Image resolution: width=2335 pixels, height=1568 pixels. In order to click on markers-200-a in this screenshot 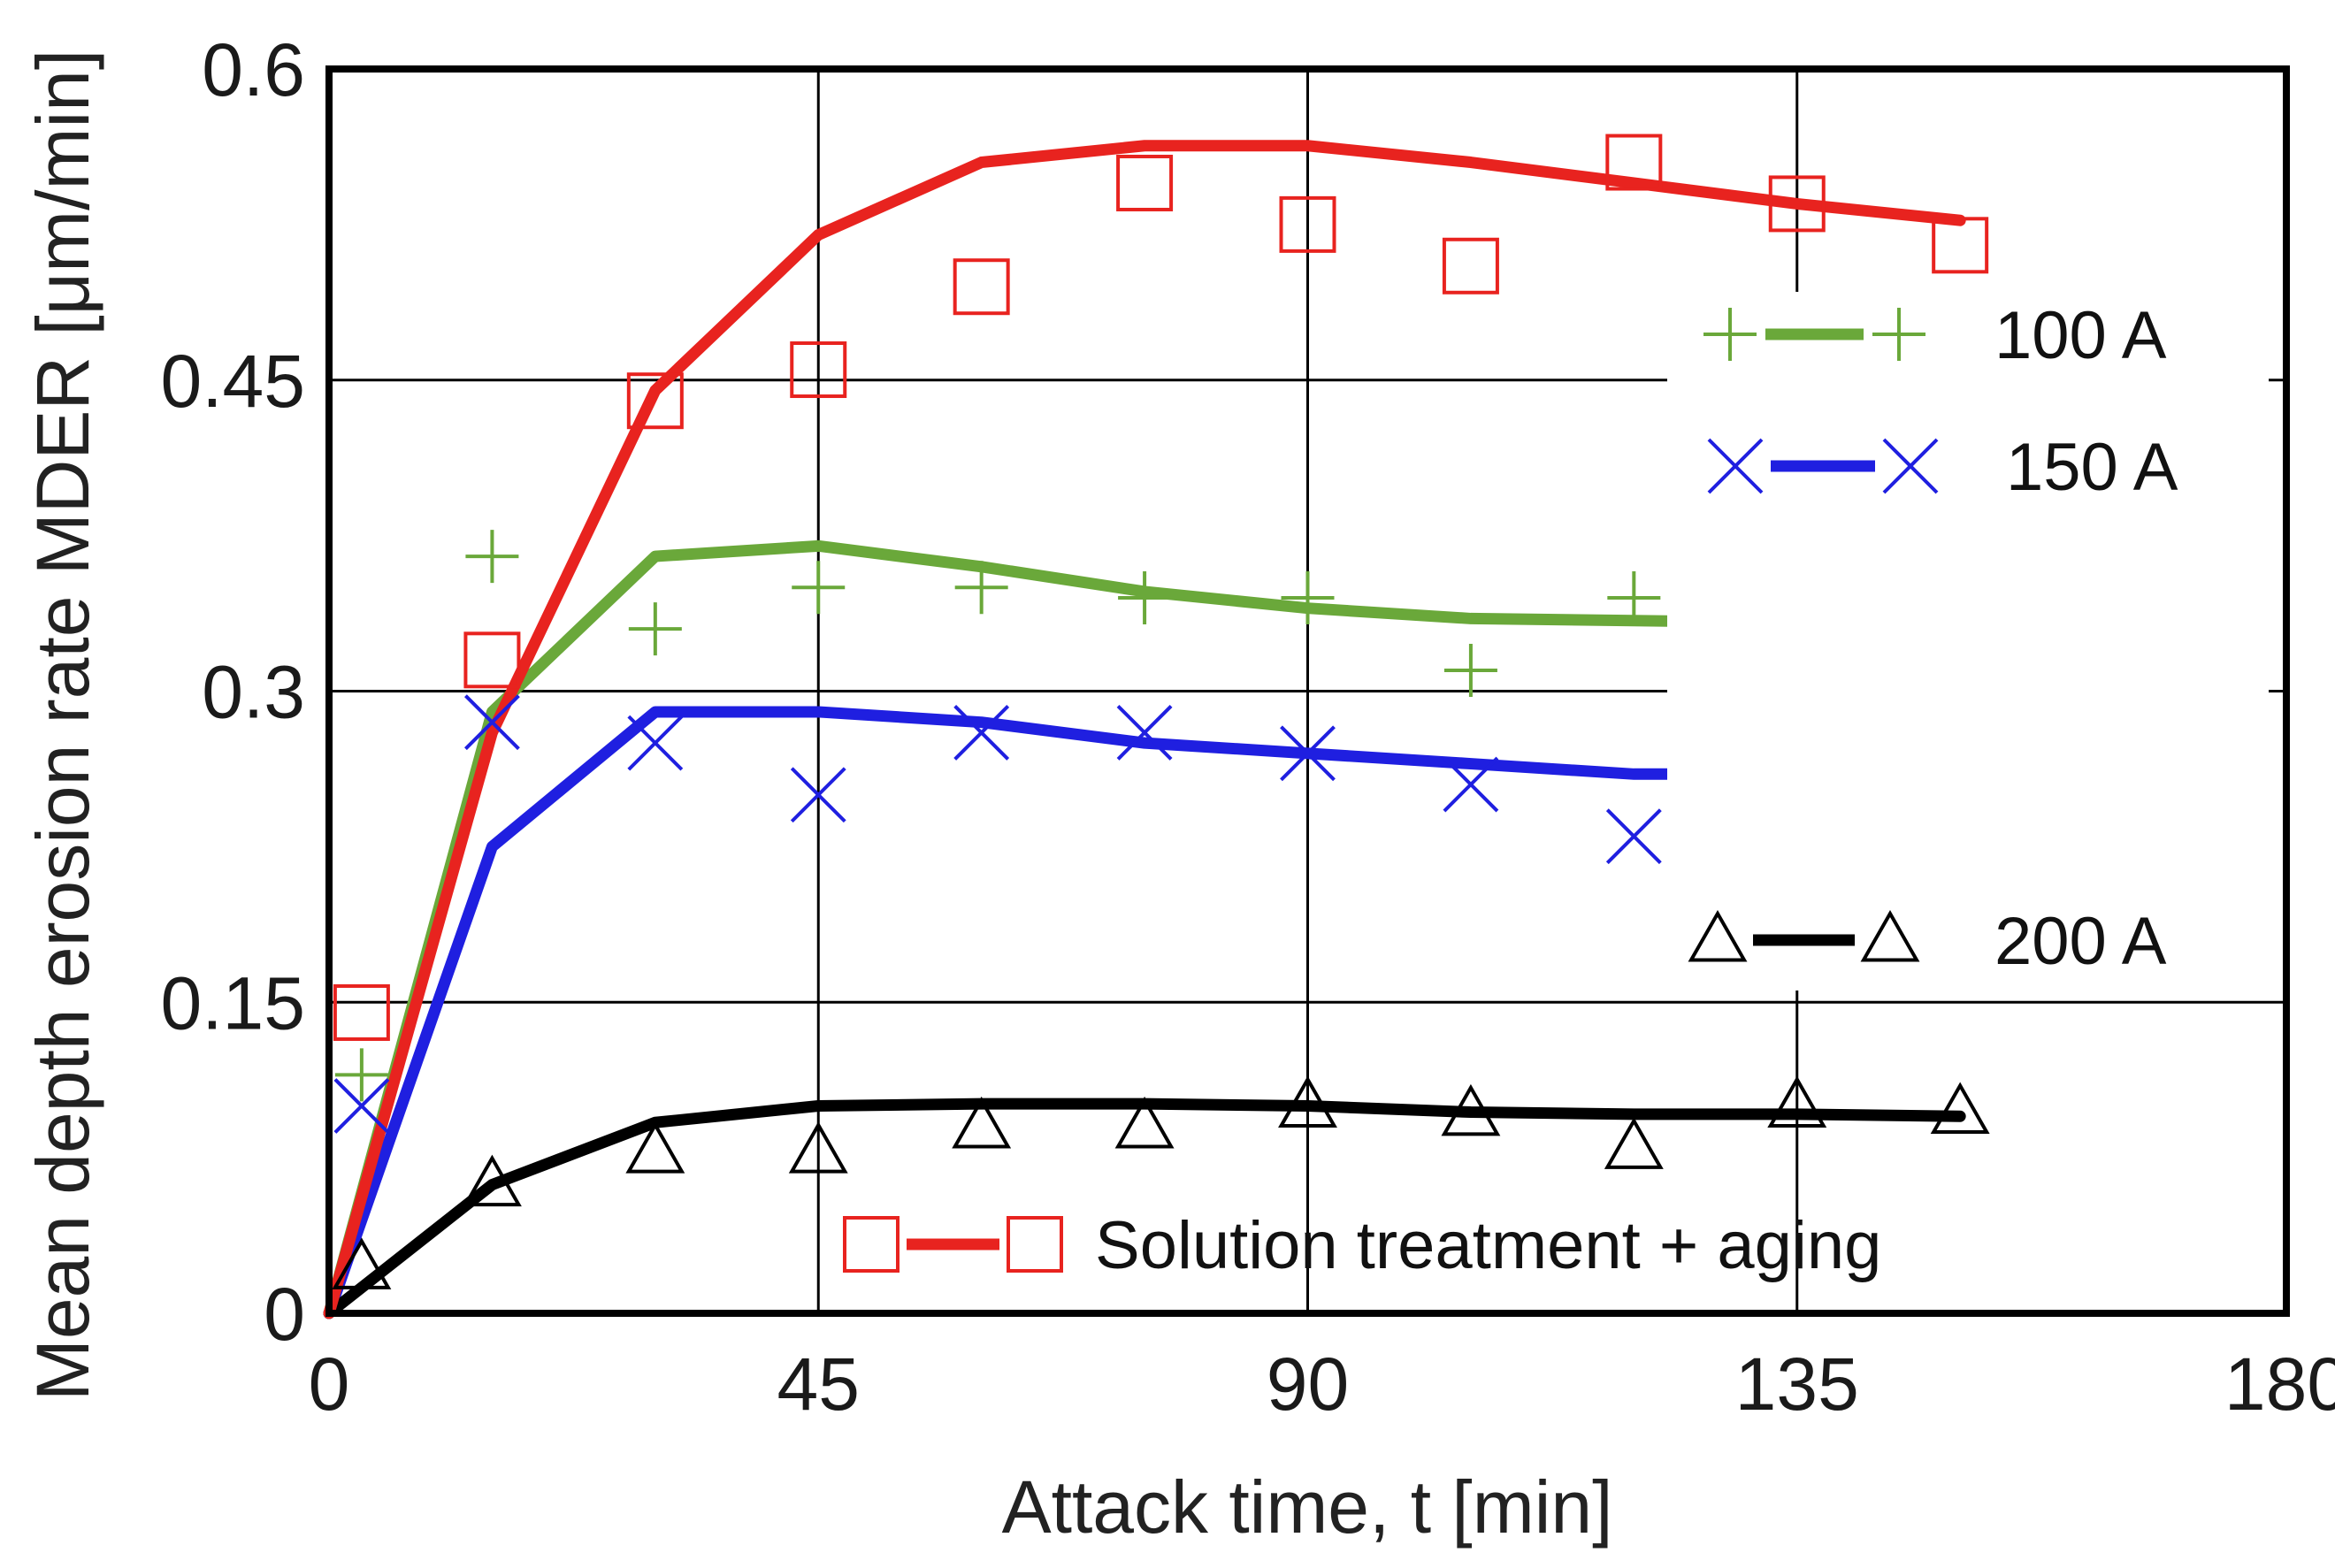, I will do `click(1161, 1182)`.